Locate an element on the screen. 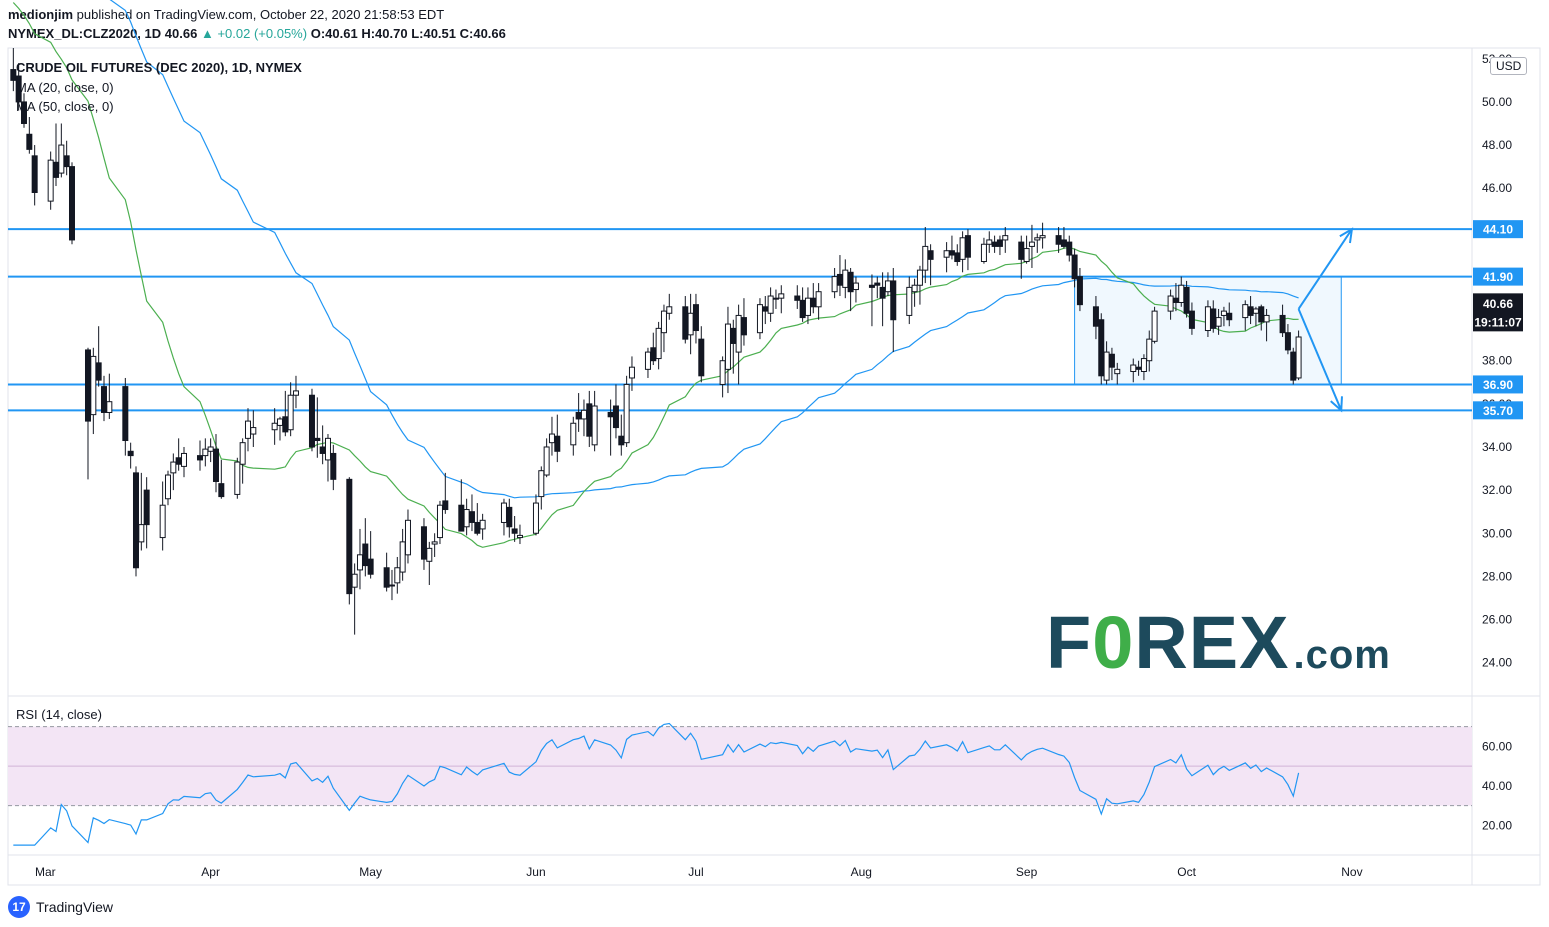 This screenshot has width=1549, height=927. current-price-label: 40.66 is located at coordinates (1498, 304).